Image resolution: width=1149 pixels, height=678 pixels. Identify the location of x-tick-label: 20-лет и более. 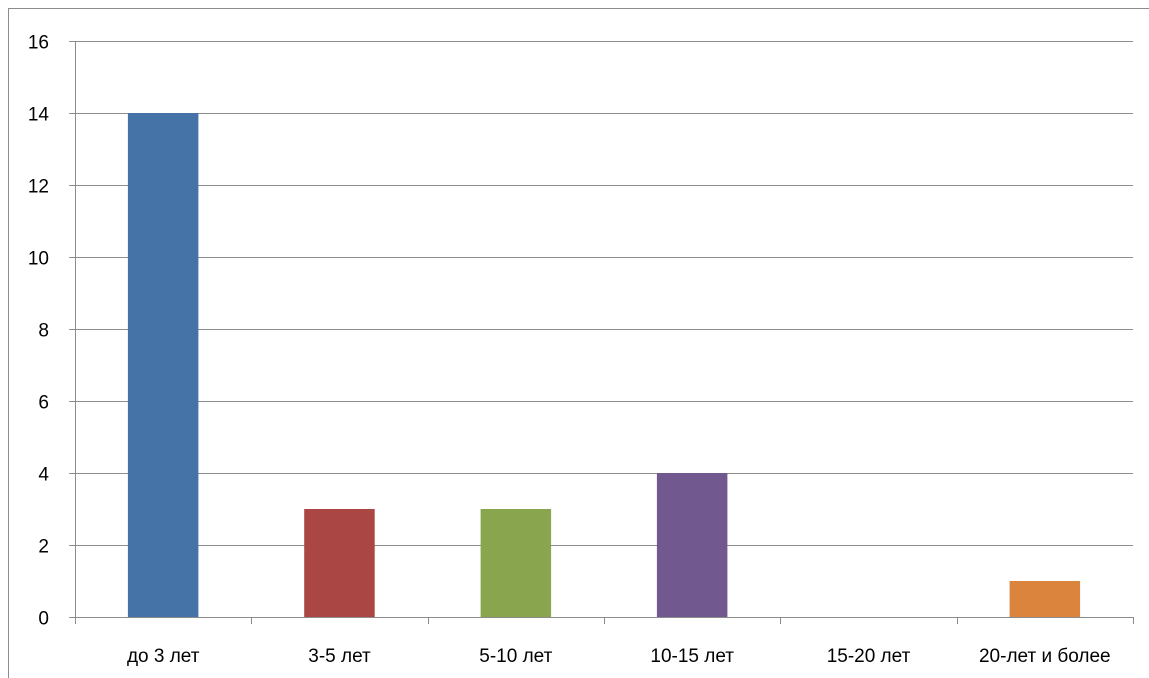
(1045, 656).